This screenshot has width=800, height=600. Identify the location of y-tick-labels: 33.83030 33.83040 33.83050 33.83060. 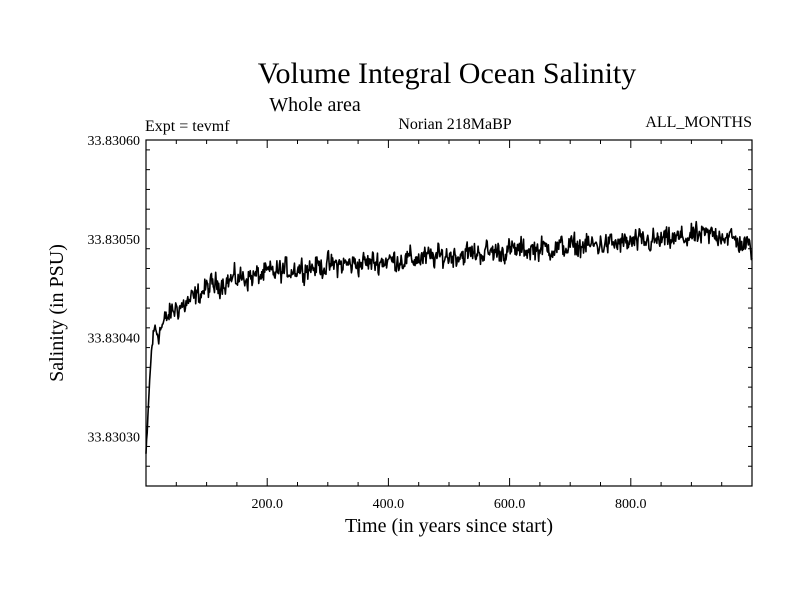
(114, 290).